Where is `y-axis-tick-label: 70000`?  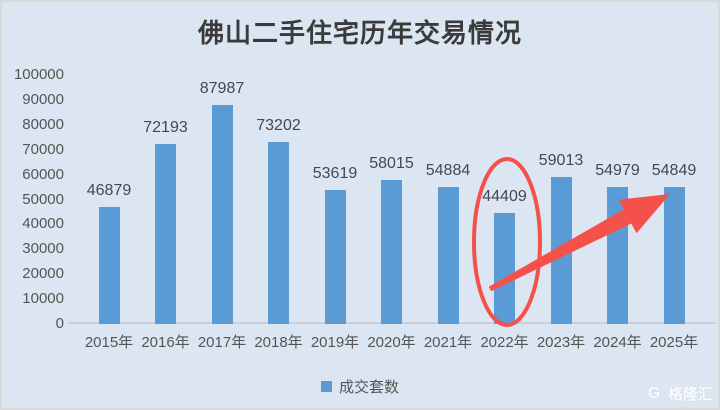 y-axis-tick-label: 70000 is located at coordinates (43, 149).